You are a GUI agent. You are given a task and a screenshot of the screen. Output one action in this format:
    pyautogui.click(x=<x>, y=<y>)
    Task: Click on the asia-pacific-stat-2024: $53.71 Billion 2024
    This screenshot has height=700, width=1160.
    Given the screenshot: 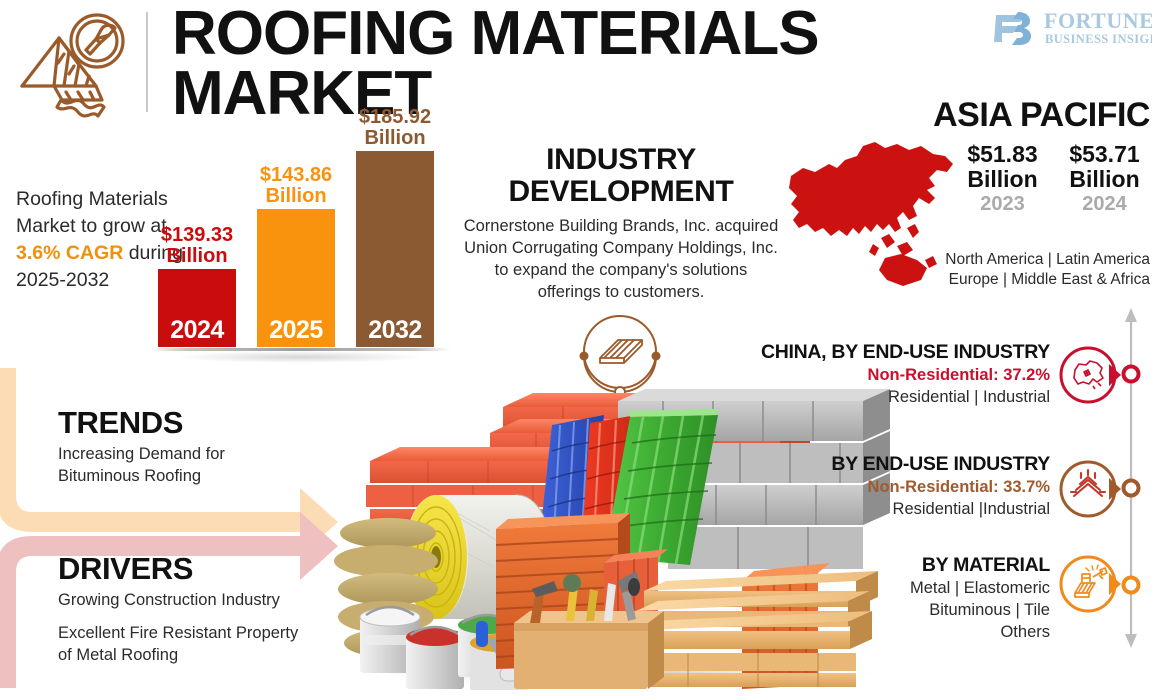 What is the action you would take?
    pyautogui.click(x=1104, y=179)
    